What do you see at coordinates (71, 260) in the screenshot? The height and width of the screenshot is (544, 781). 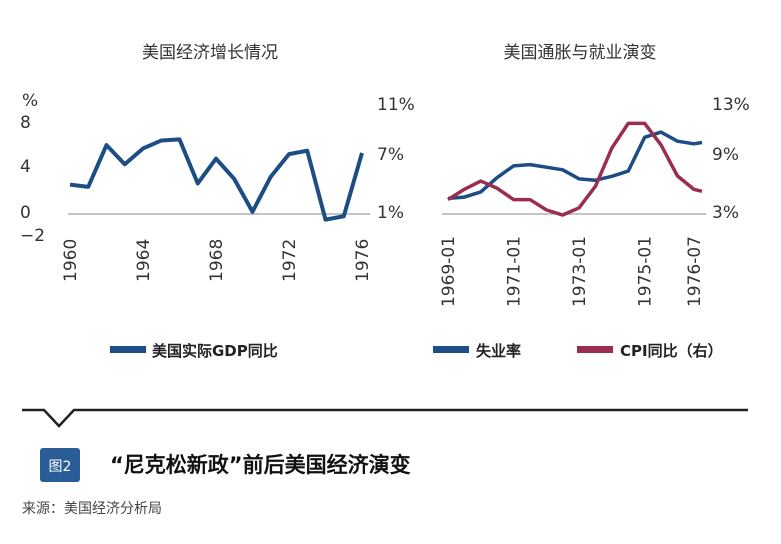 I see `left-x-tick-label: 1960` at bounding box center [71, 260].